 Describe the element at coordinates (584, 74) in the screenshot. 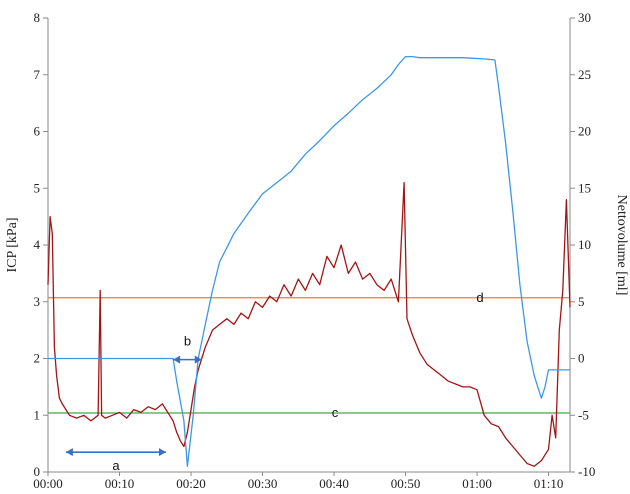

I see `right-tick-label: 25` at that location.